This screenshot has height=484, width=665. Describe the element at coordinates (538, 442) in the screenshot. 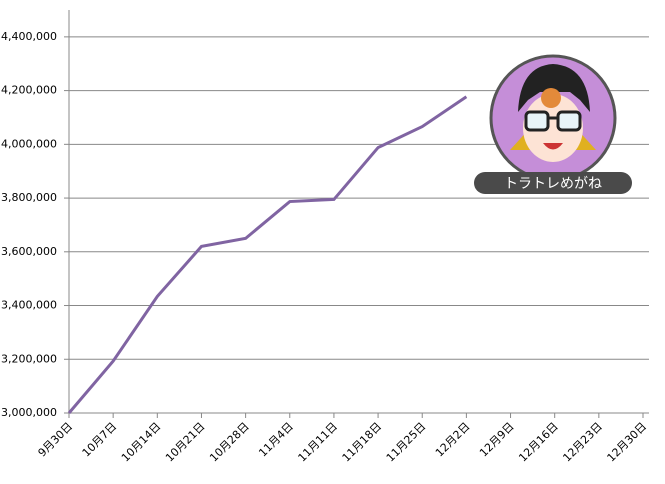

I see `x-tick-label: 12月16日` at that location.